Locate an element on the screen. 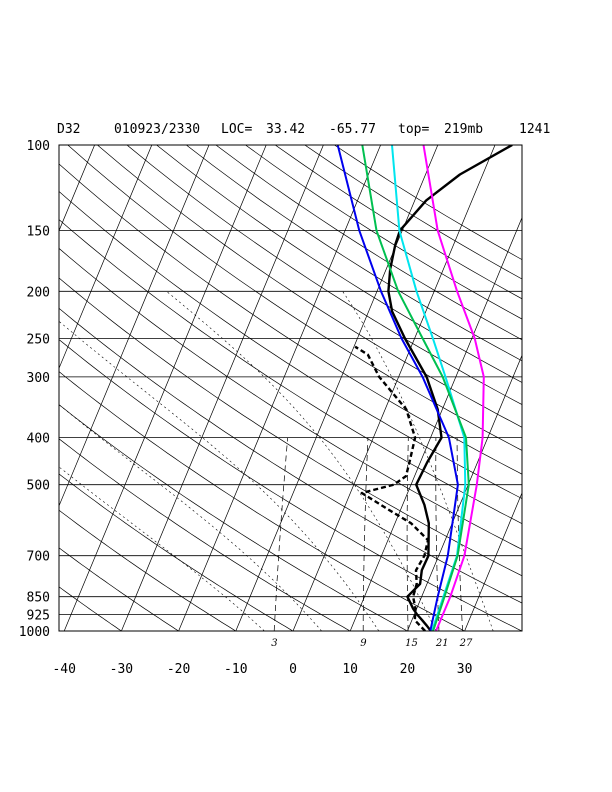 This screenshot has width=612, height=792. temperature-axis: -40 -30 -20 -10 0 10 20 30 is located at coordinates (262, 669).